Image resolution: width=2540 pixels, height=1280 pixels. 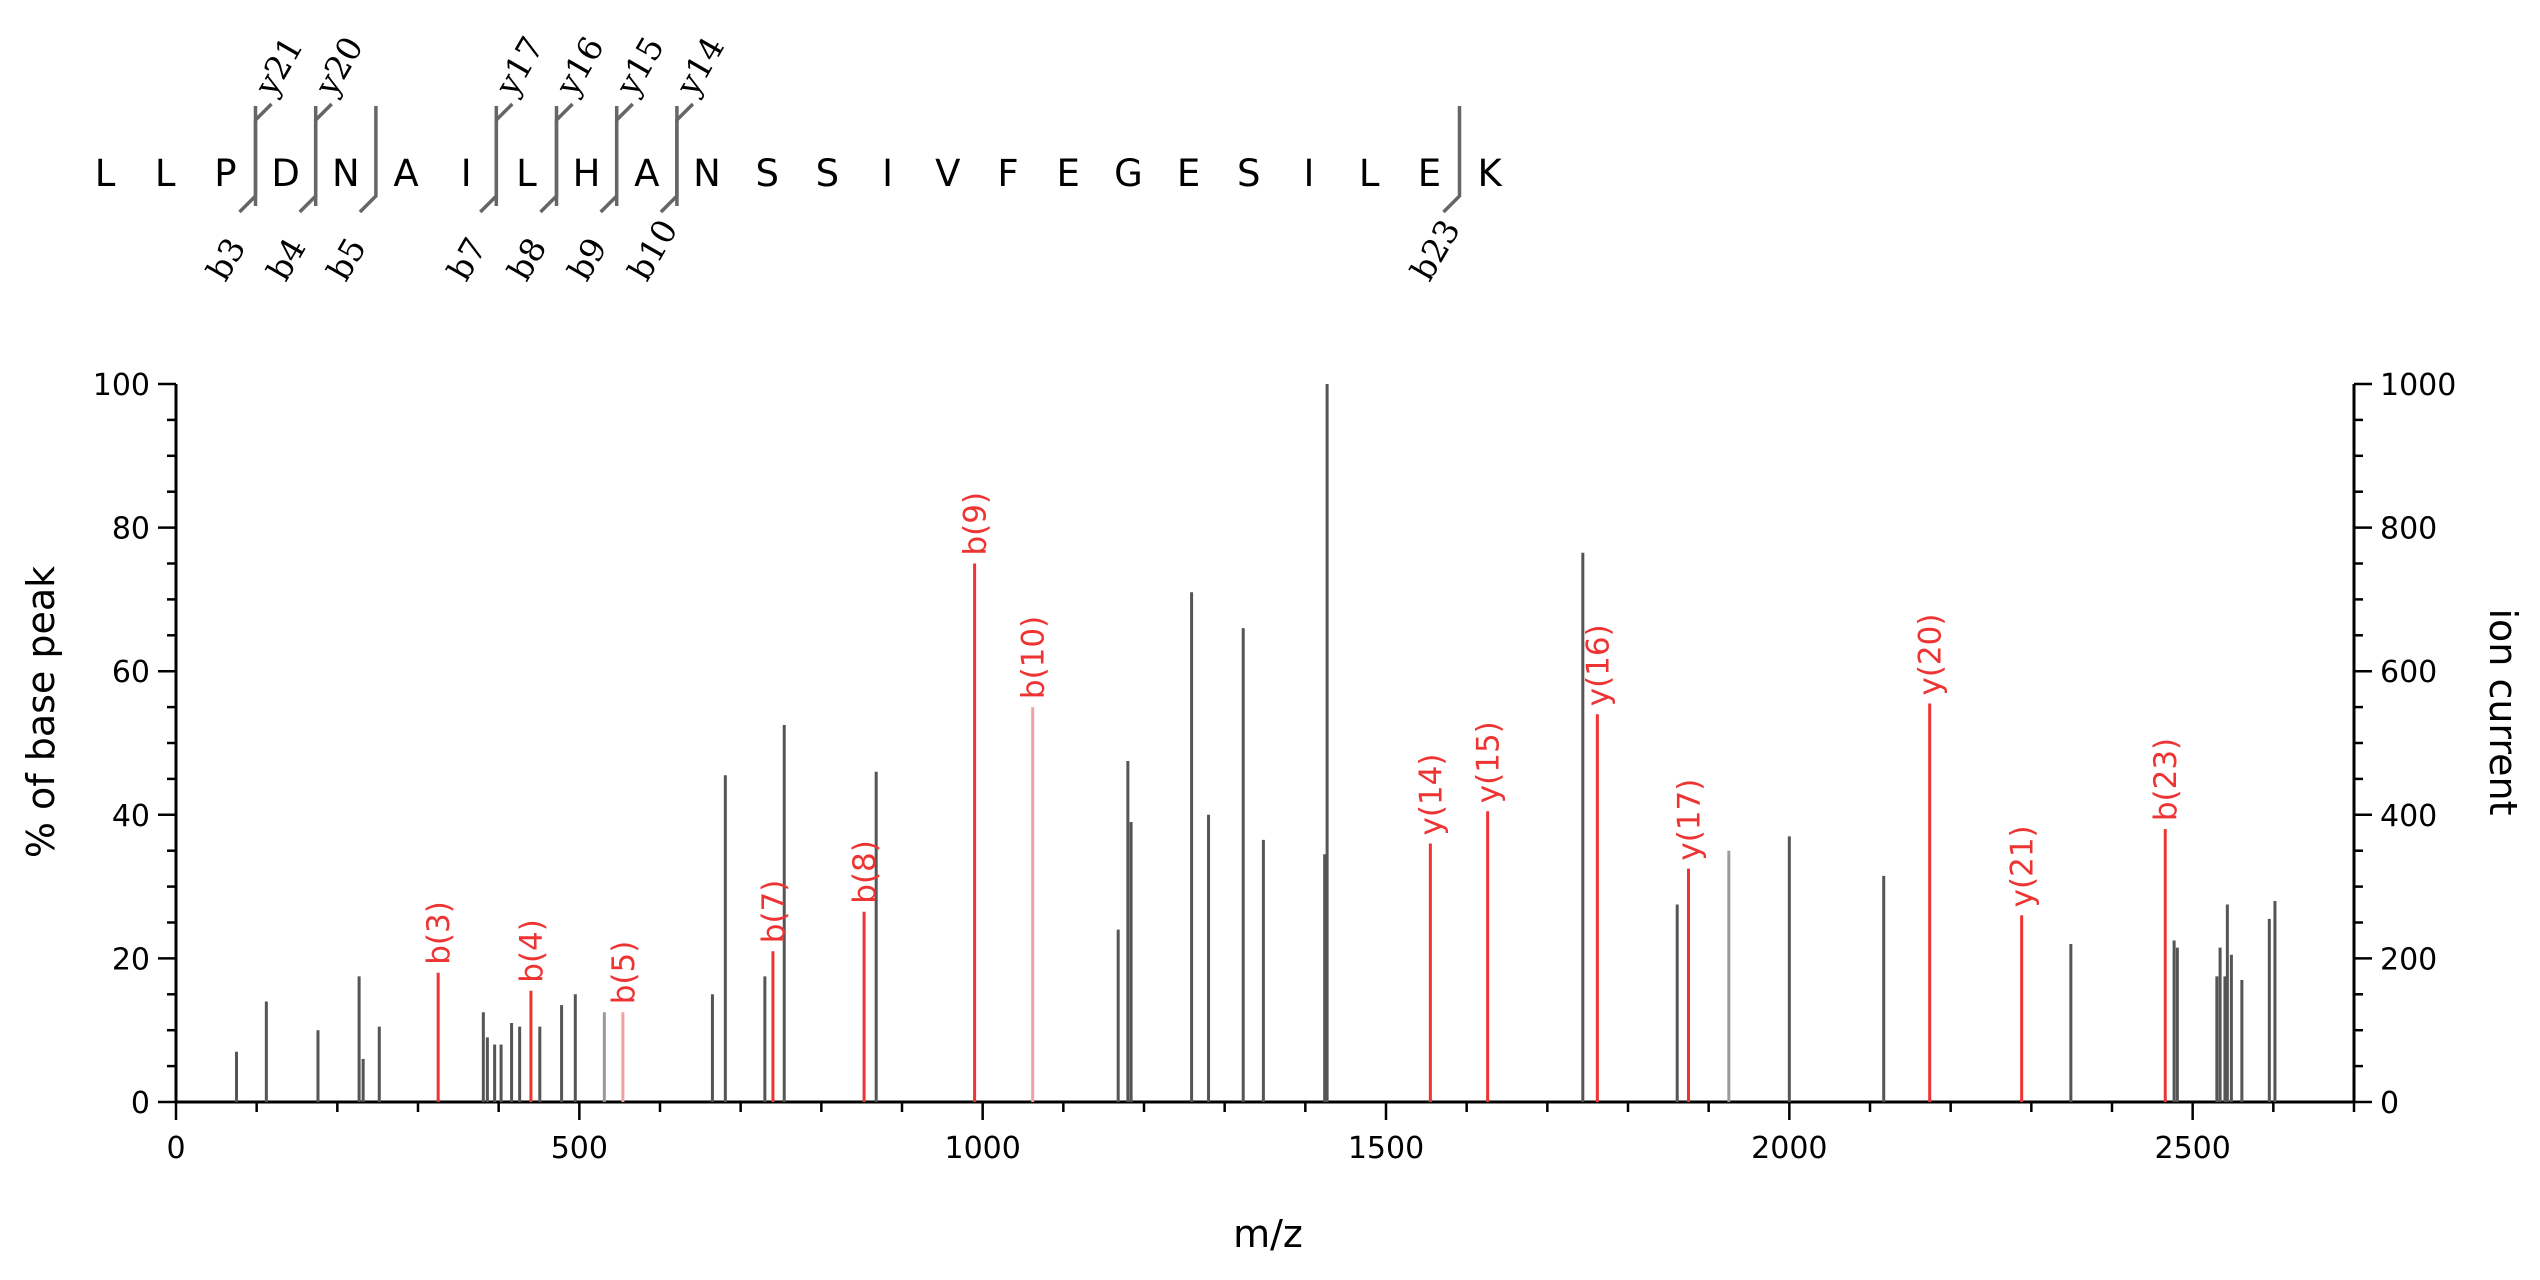 What do you see at coordinates (2192, 1148) in the screenshot?
I see `x-tick-label: 2500` at bounding box center [2192, 1148].